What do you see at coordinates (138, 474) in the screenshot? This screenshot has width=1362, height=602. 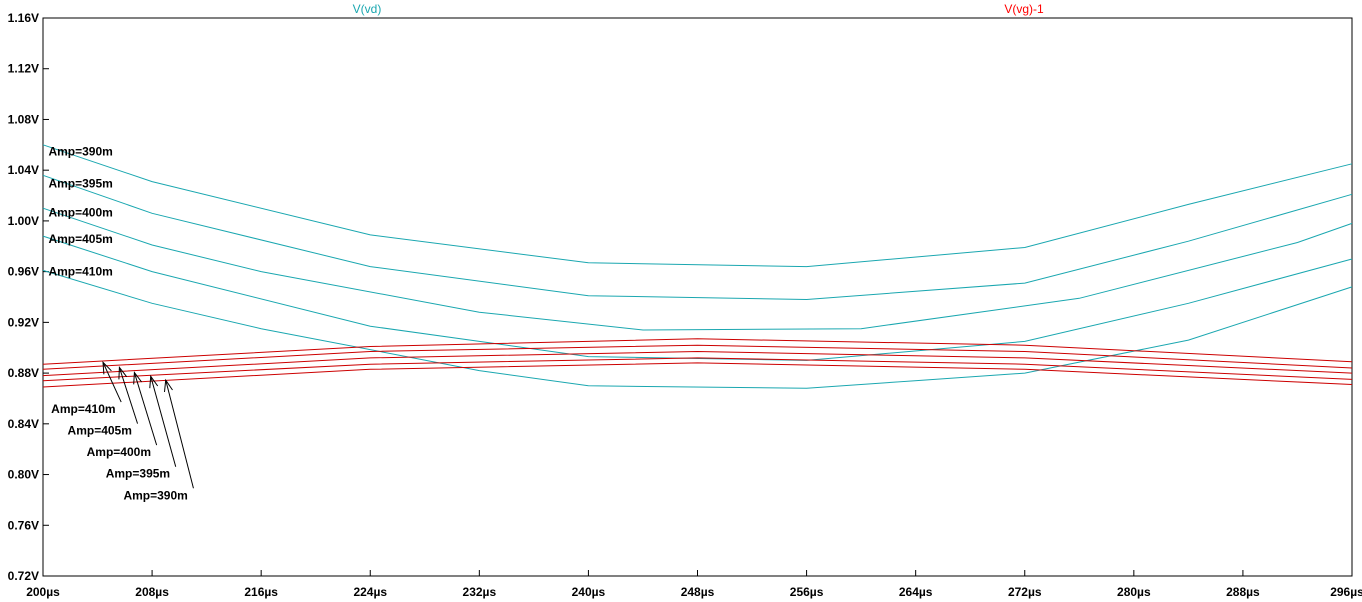 I see `vg-amp-label: Amp=395m` at bounding box center [138, 474].